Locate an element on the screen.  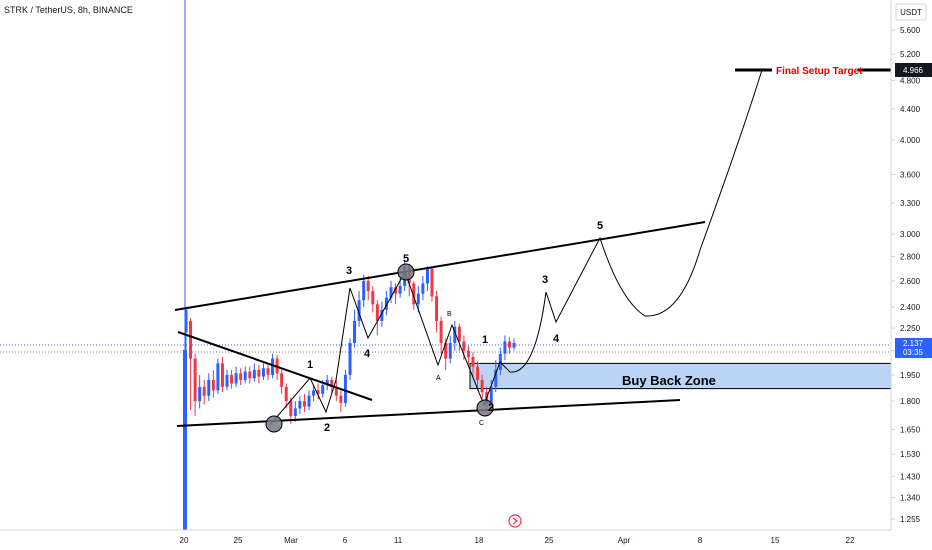
price-tick-label: 4.000 is located at coordinates (910, 140).